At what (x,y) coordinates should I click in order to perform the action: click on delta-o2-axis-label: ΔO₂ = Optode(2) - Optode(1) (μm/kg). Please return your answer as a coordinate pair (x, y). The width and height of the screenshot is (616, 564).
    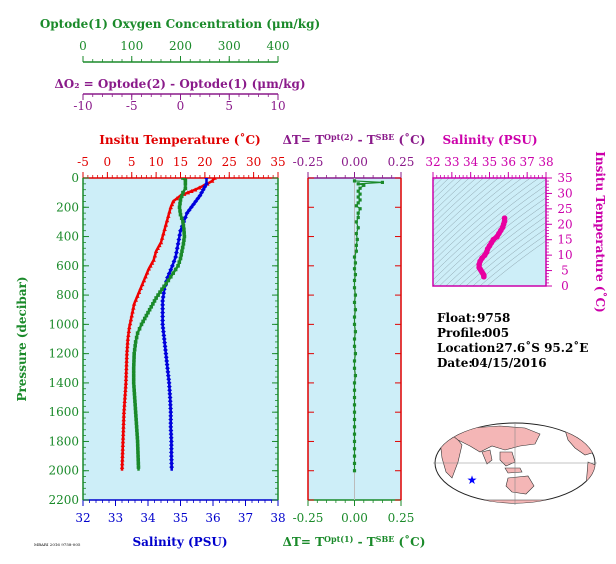
    Looking at the image, I should click on (179, 84).